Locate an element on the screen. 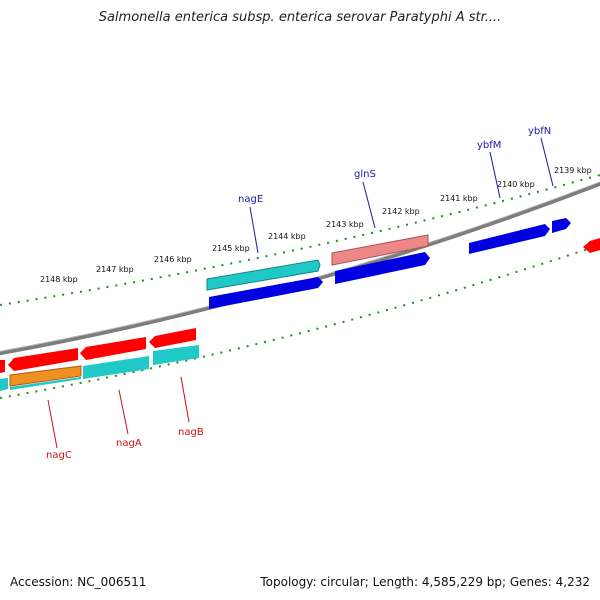 Image resolution: width=600 pixels, height=600 pixels. callout-nagE is located at coordinates (254, 230).